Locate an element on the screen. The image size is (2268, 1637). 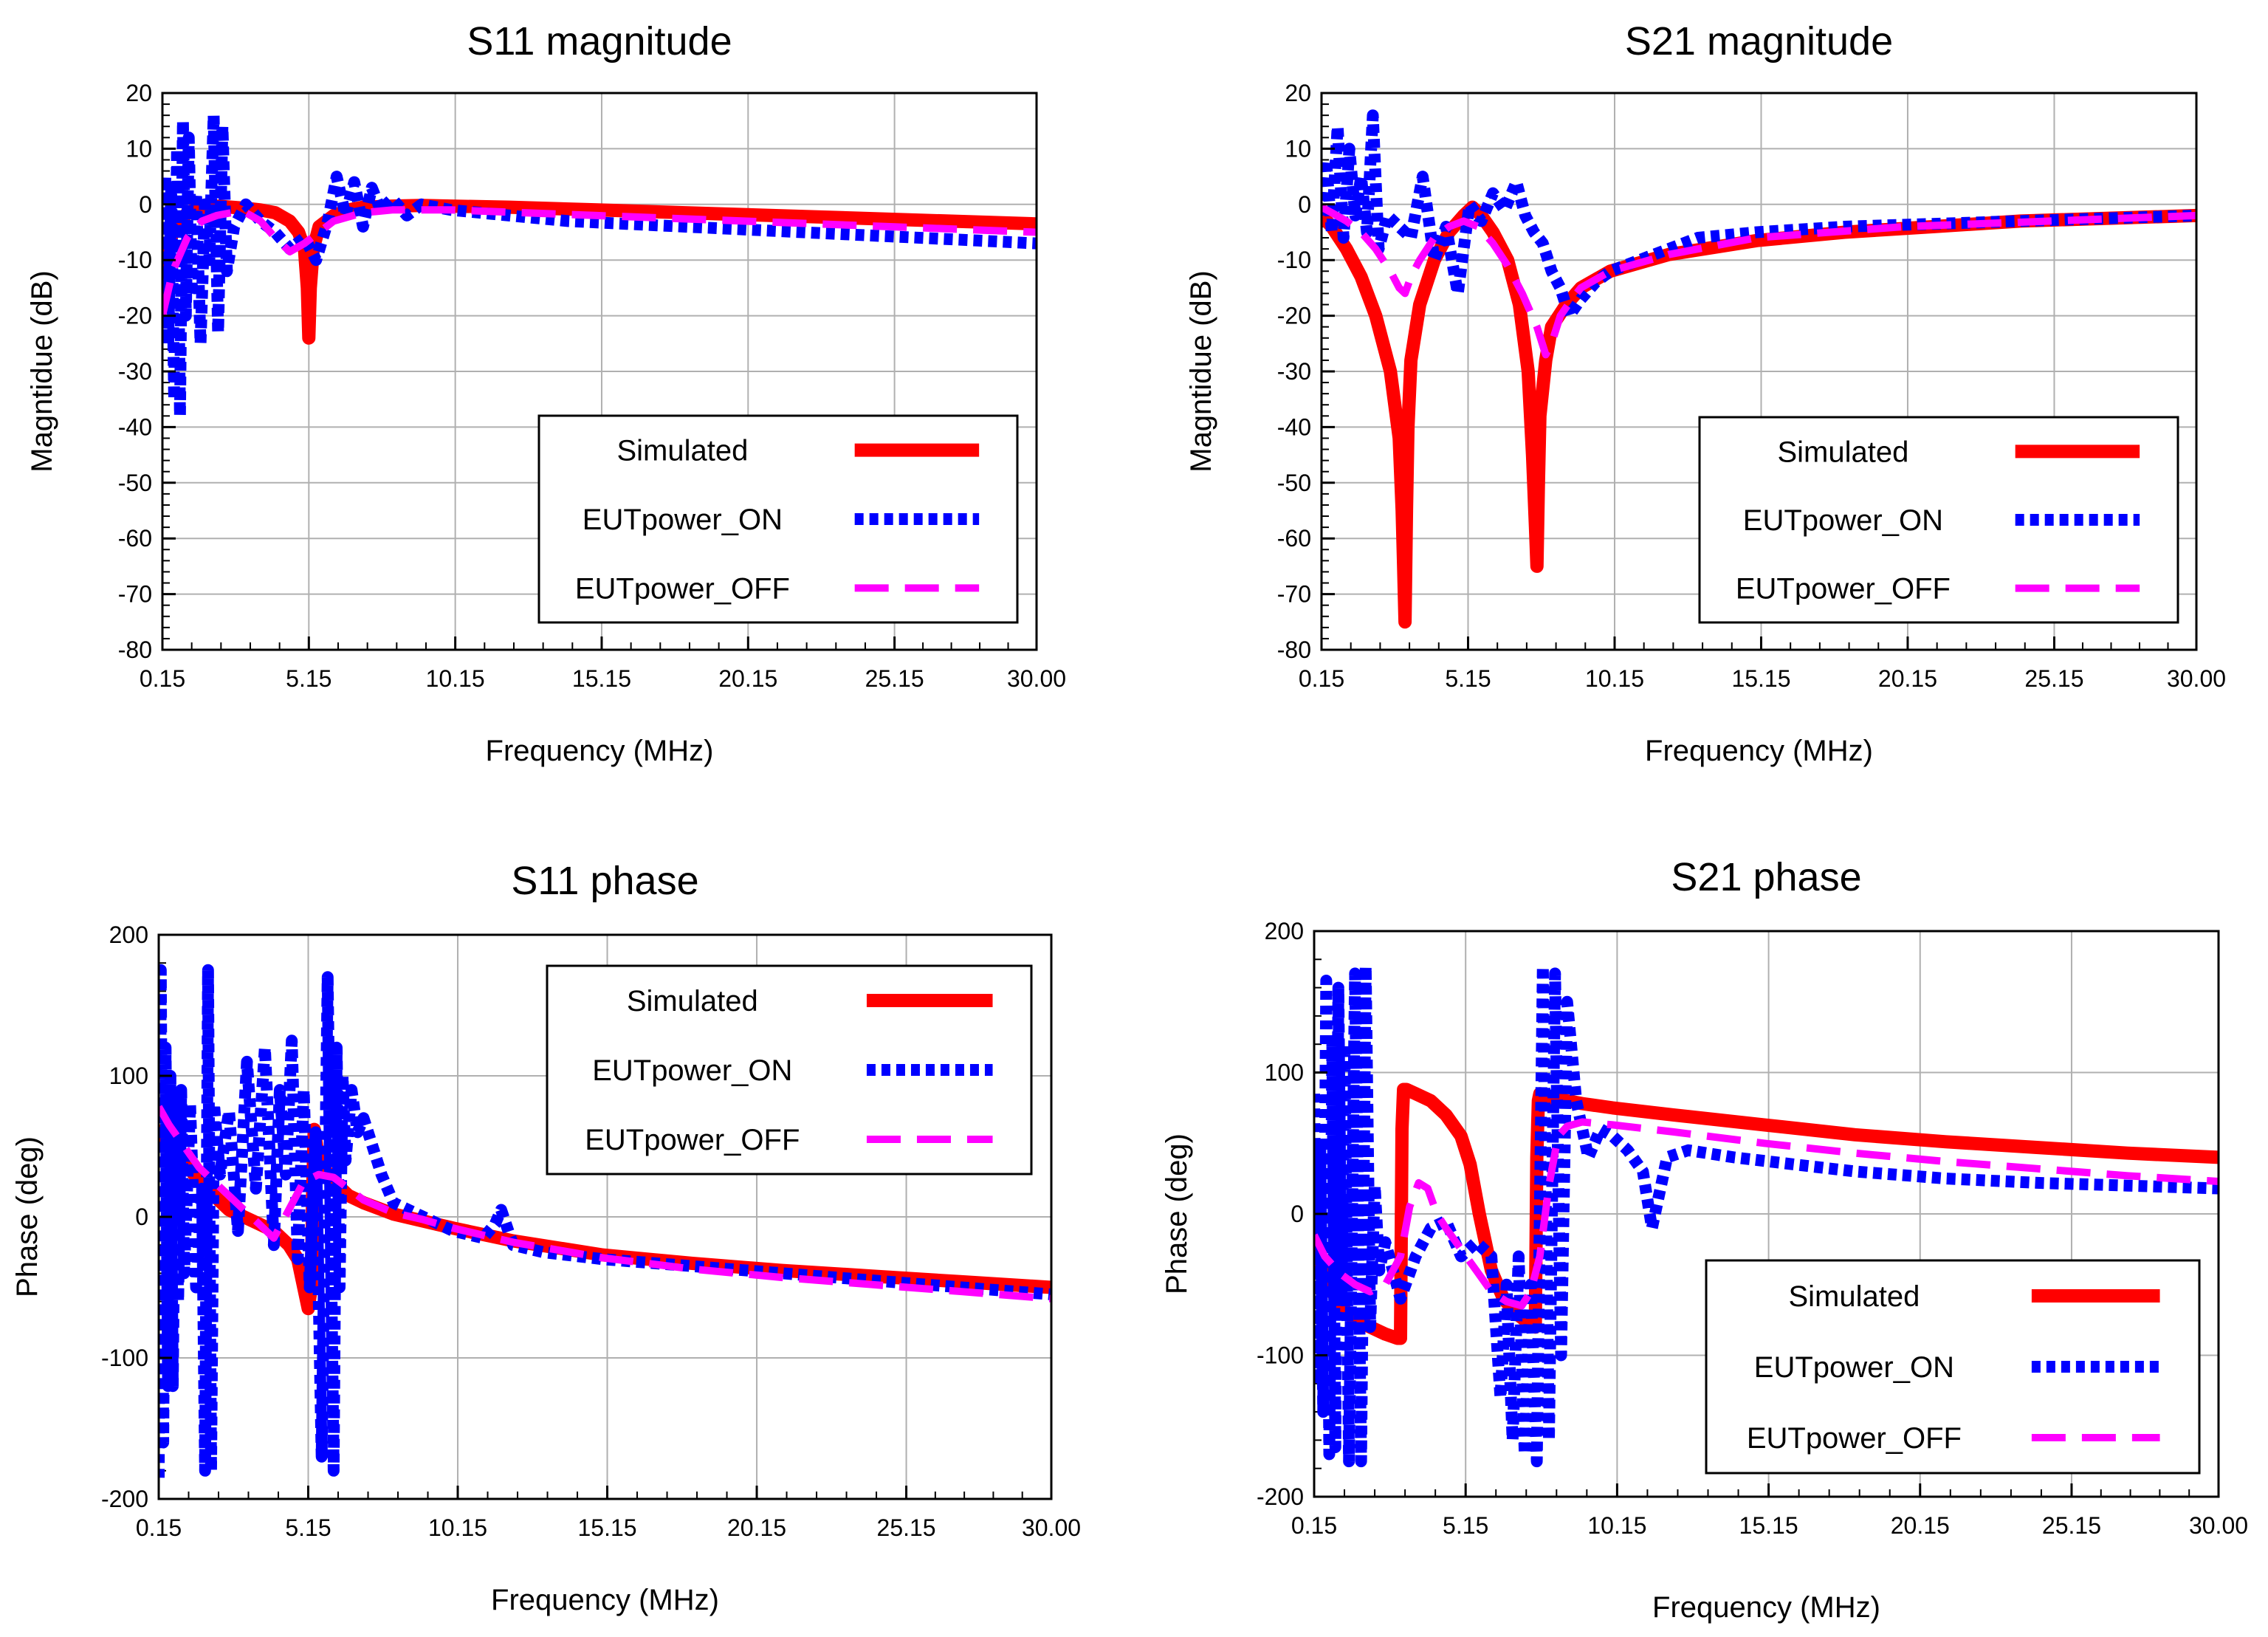
chart-title: S21 magnitude is located at coordinates (1759, 41).